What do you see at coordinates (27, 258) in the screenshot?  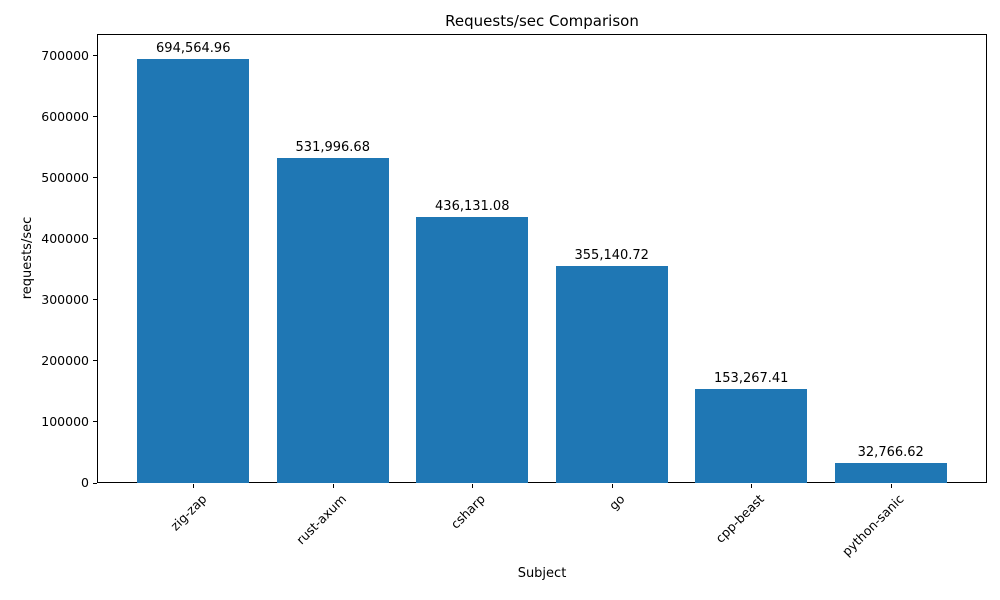 I see `y-axis-label-text: requests/sec` at bounding box center [27, 258].